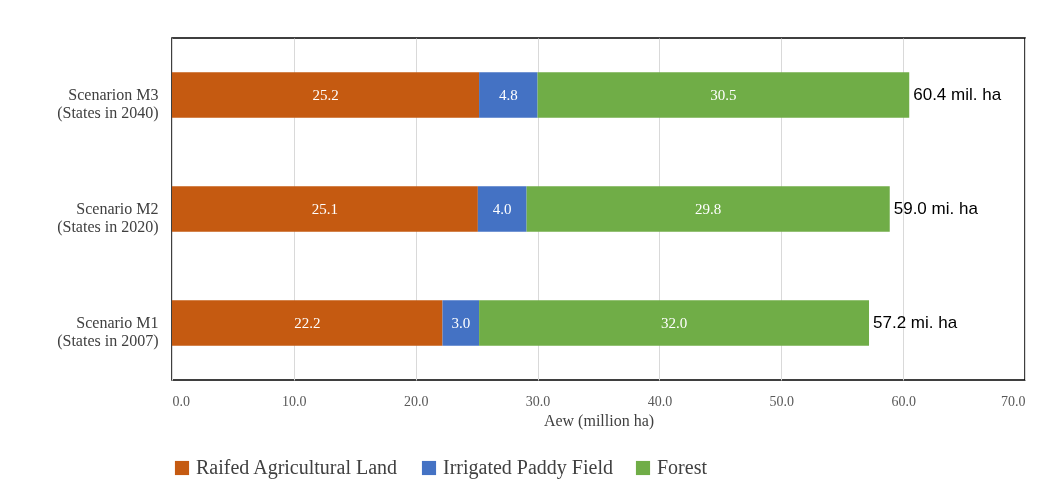 The image size is (1047, 482). I want to click on data-label: 4.8, so click(508, 95).